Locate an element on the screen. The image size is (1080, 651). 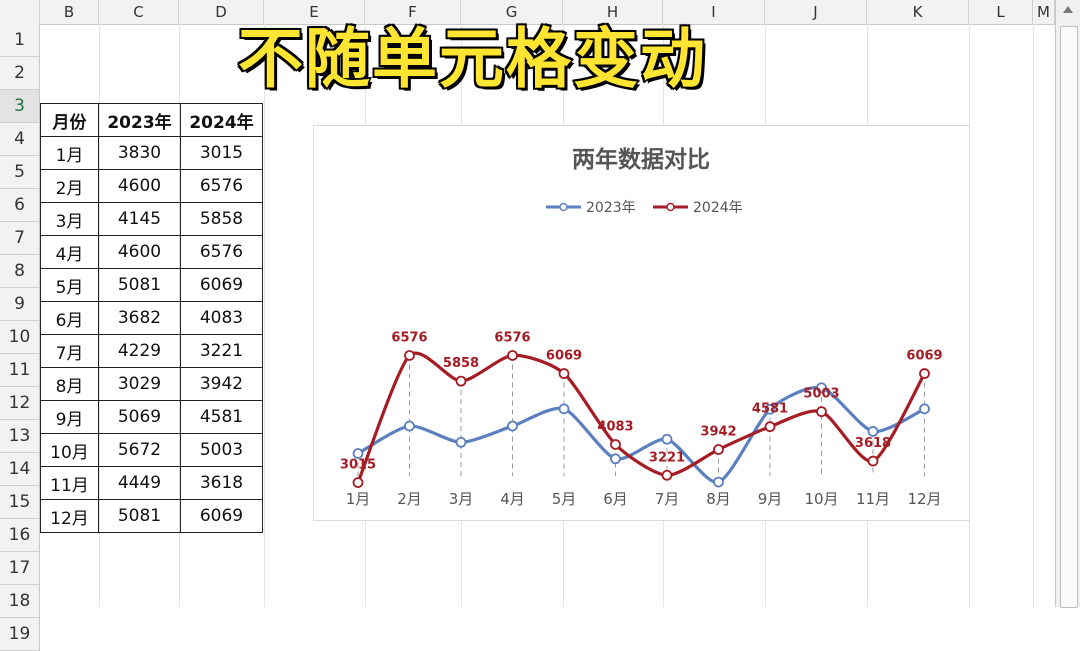
column-header-L: L is located at coordinates (1001, 12).